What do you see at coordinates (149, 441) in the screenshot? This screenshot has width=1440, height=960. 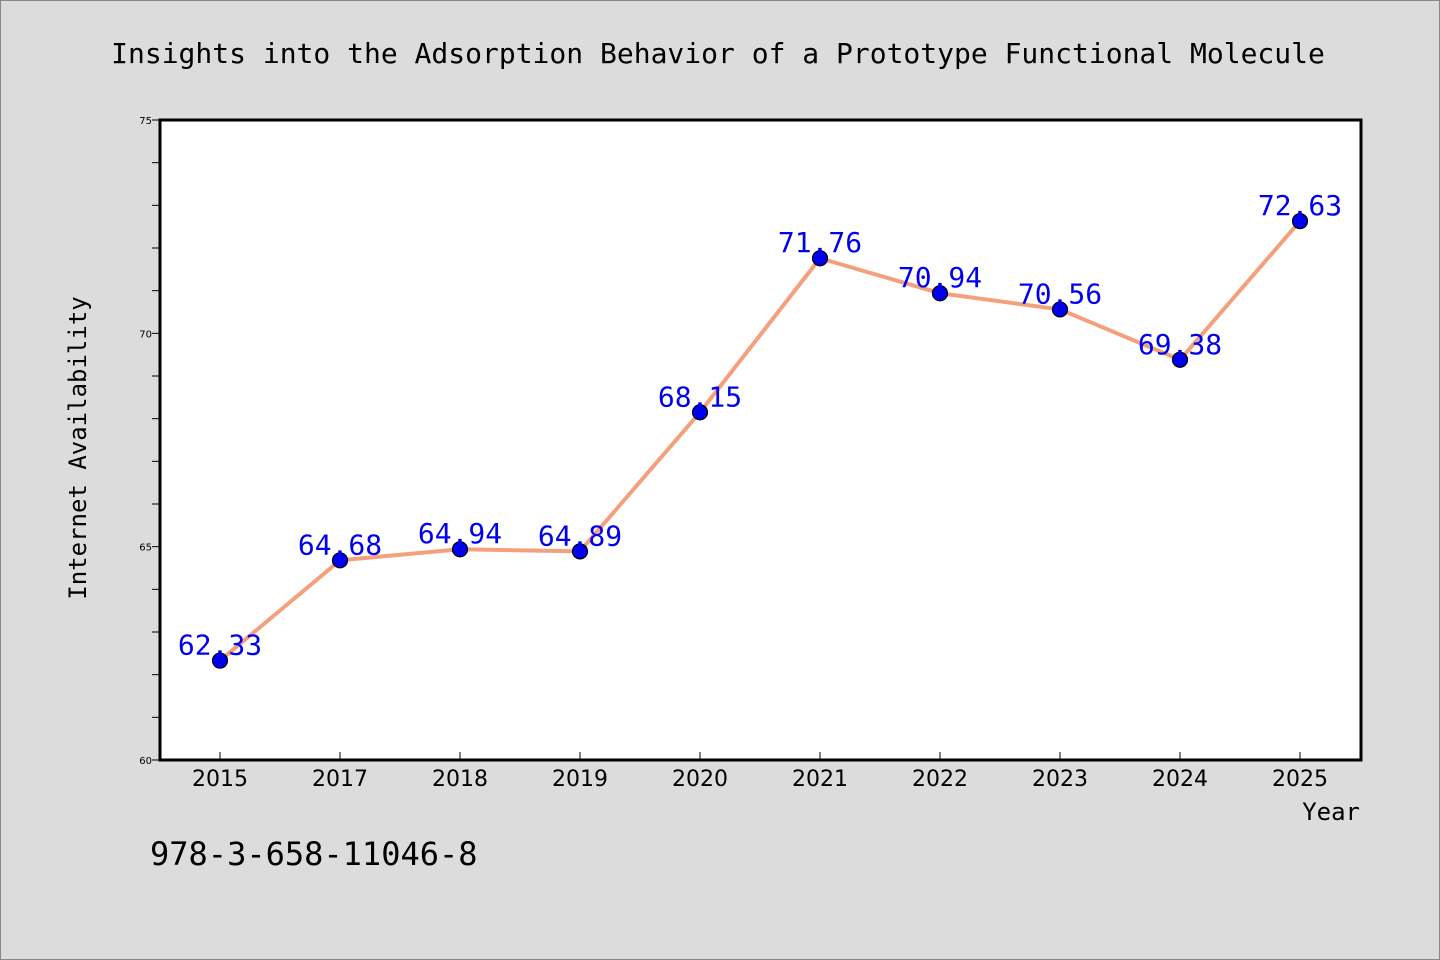 I see `y-axis: 60 65 70 75` at bounding box center [149, 441].